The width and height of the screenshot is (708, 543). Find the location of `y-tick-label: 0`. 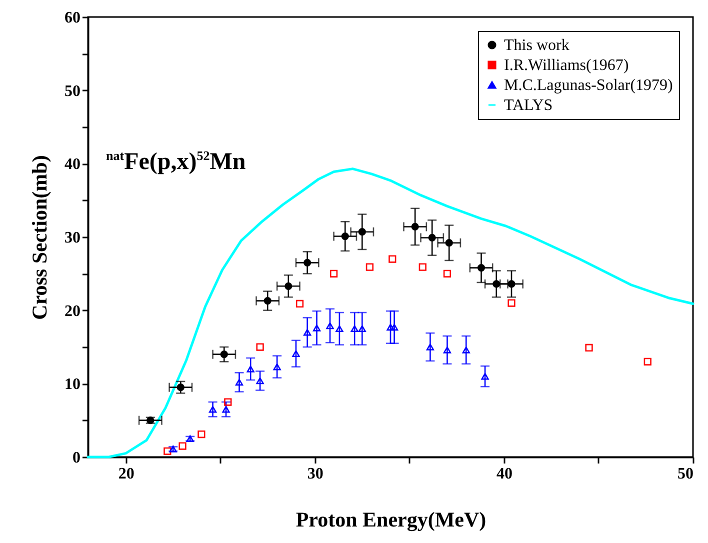

y-tick-label: 0 is located at coordinates (76, 458).